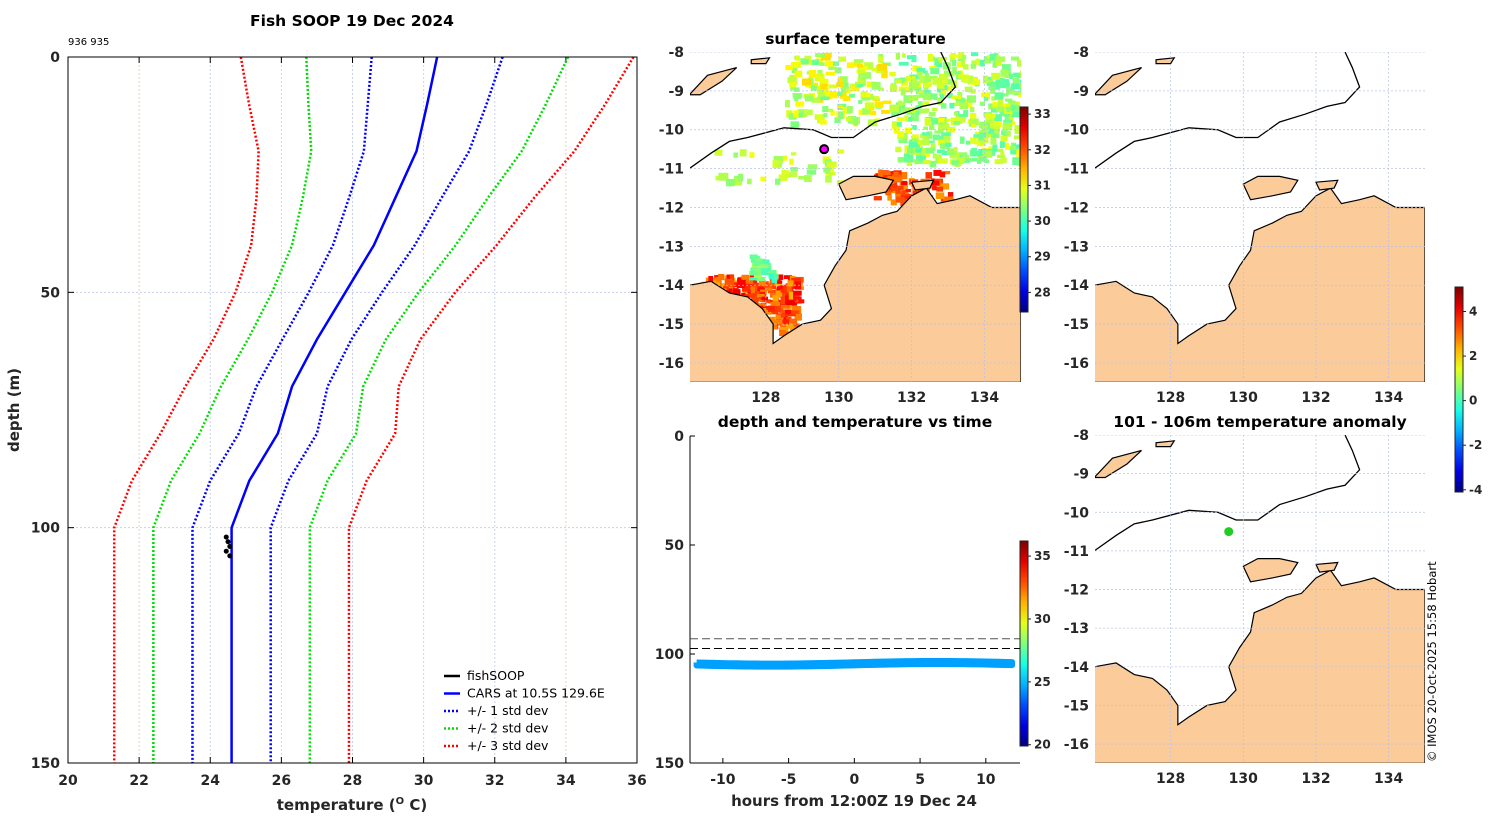 The width and height of the screenshot is (1500, 820). Describe the element at coordinates (1077, 668) in the screenshot. I see `lat-tick-label: -14` at that location.